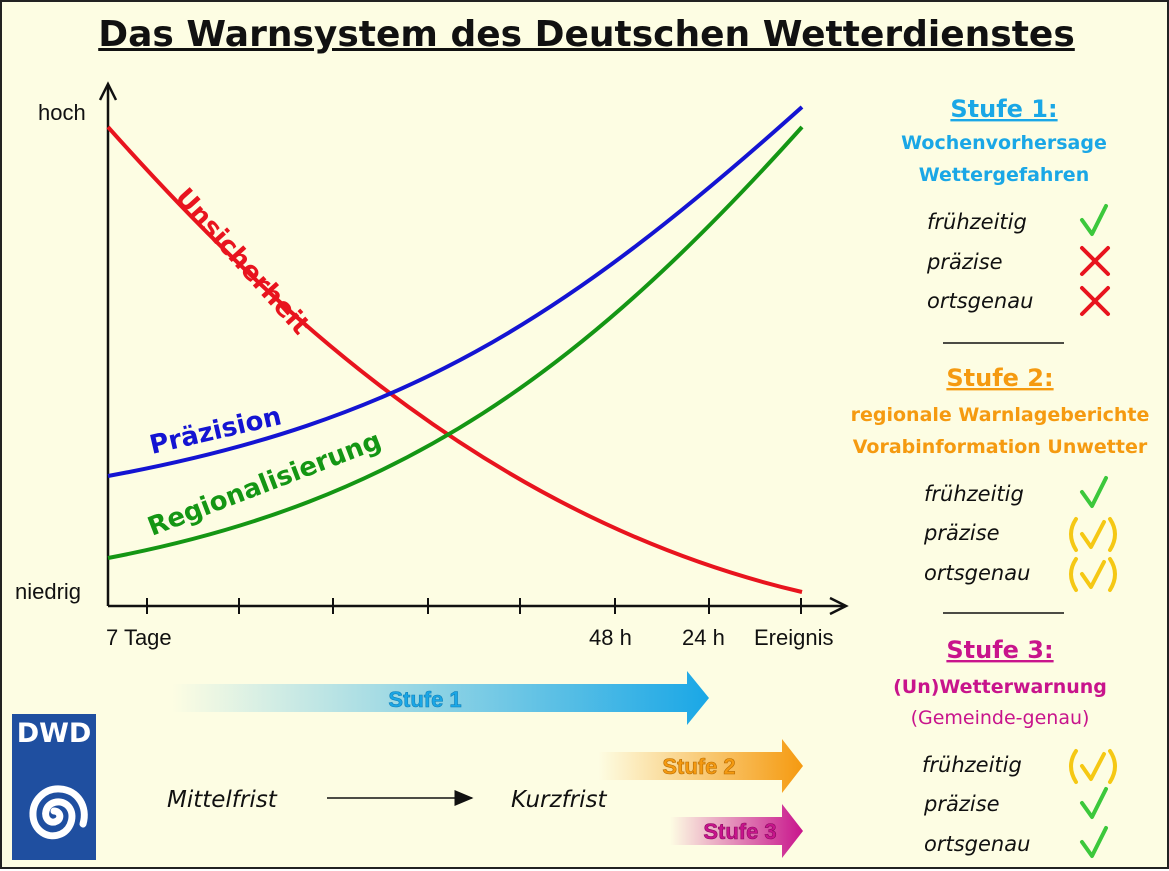  What do you see at coordinates (1000, 718) in the screenshot?
I see `stage-3-subtitle-line-2: (Gemeinde-genau)` at bounding box center [1000, 718].